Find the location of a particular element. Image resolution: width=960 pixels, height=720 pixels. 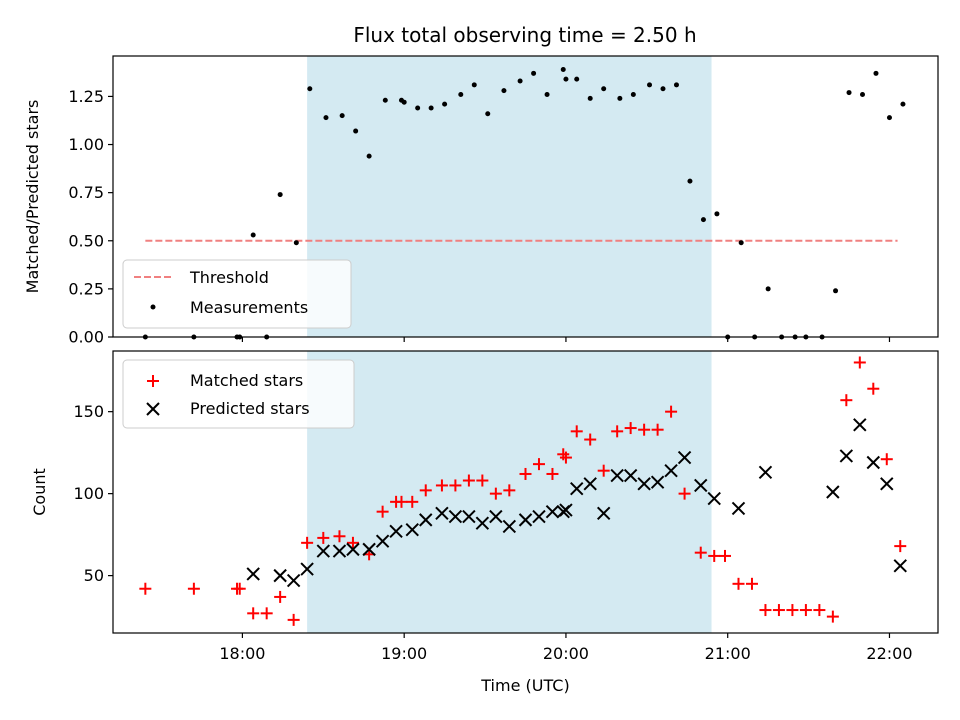

y-tick-label: 0.75 is located at coordinates (86, 192).